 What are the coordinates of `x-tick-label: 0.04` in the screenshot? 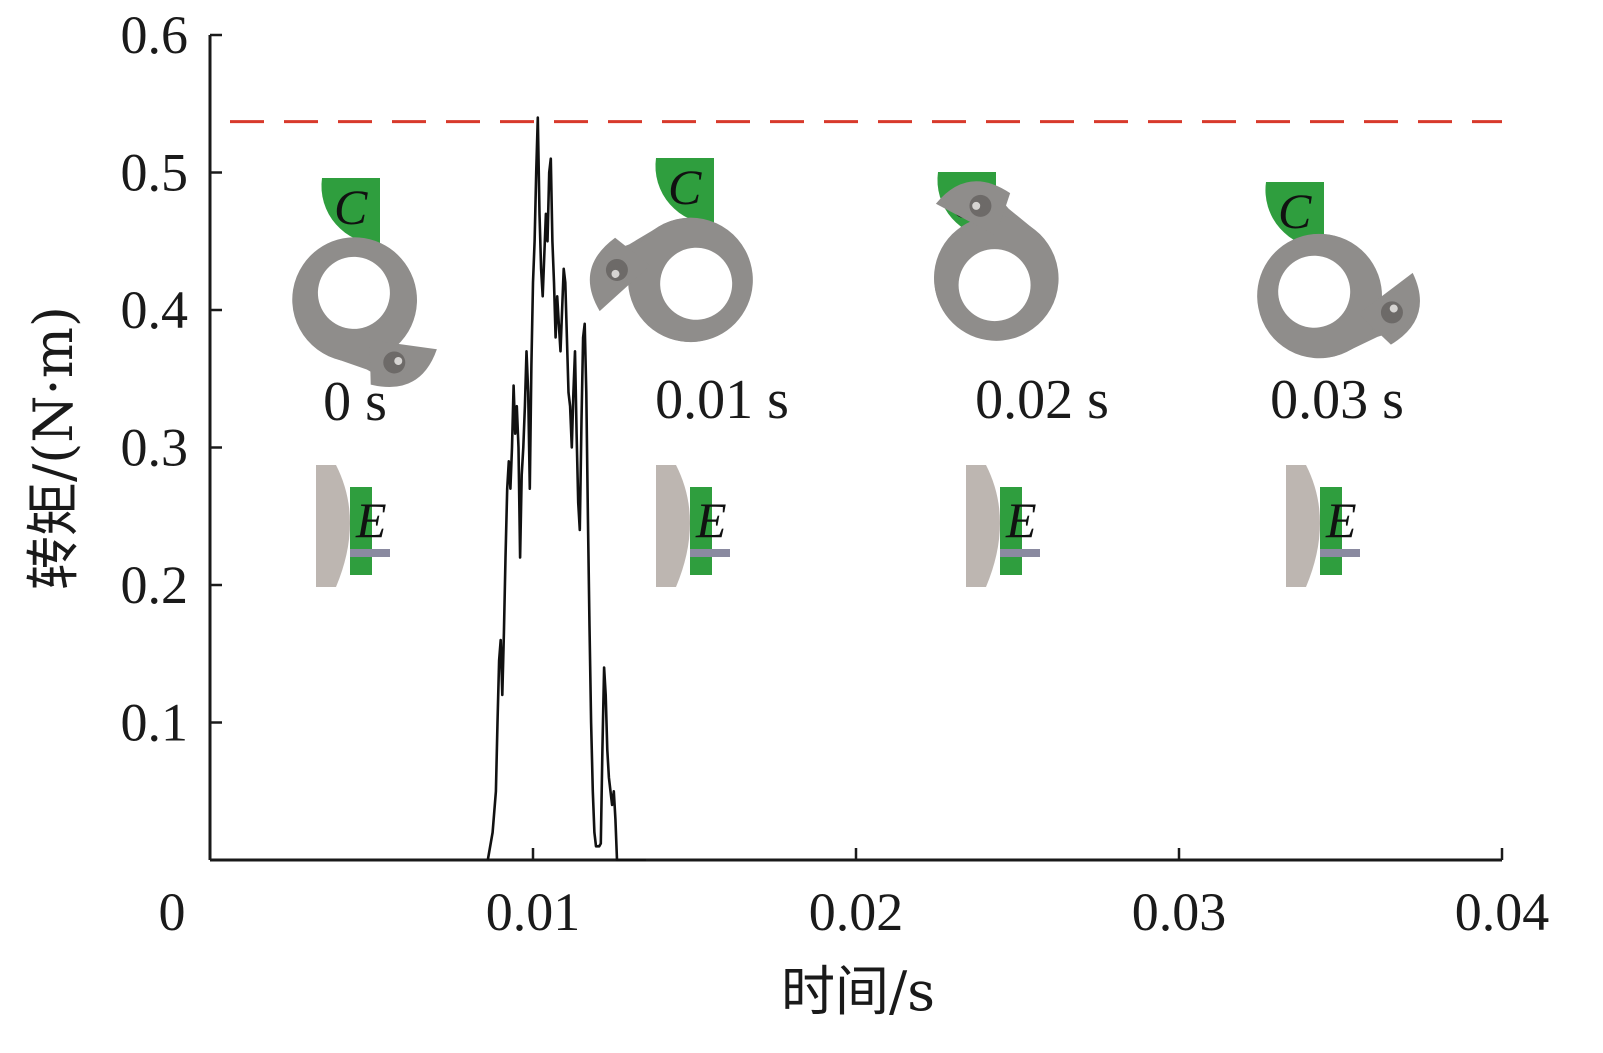 It's located at (1502, 912).